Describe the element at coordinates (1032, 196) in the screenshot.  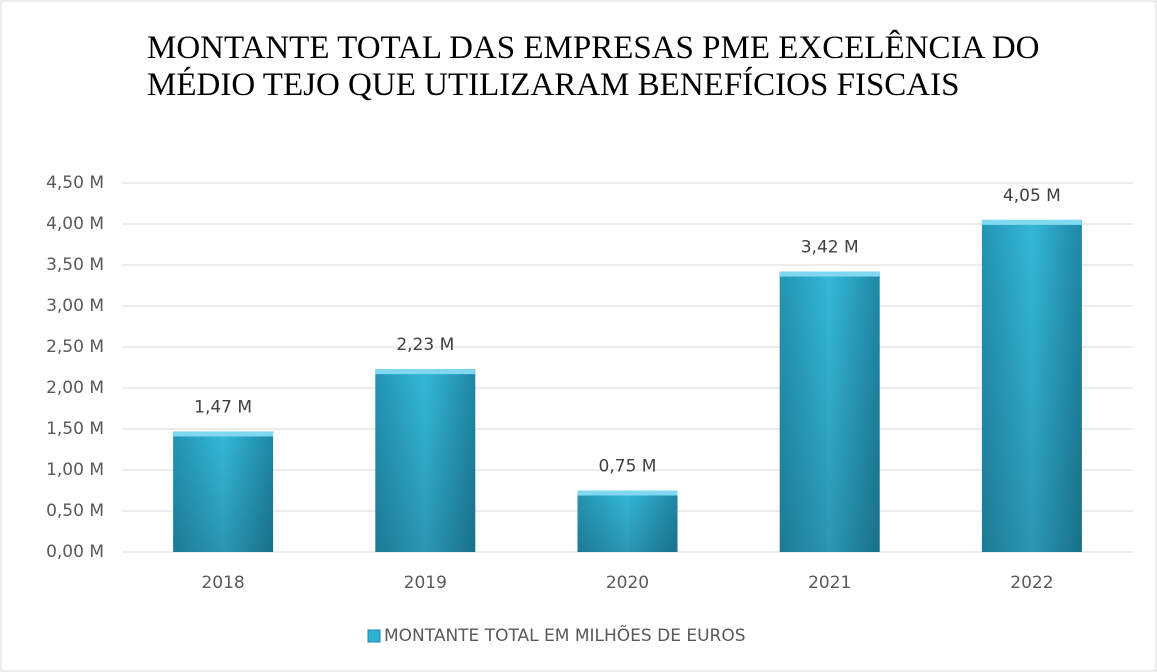
I see `data-label: 4,05 M` at that location.